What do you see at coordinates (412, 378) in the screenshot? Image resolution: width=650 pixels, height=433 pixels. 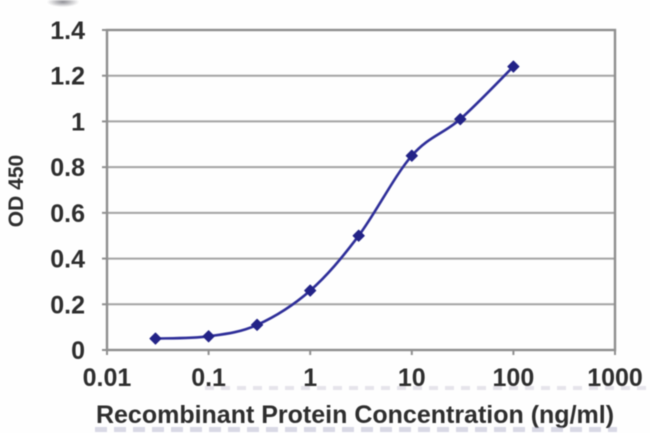 I see `x-tick-label: 10` at bounding box center [412, 378].